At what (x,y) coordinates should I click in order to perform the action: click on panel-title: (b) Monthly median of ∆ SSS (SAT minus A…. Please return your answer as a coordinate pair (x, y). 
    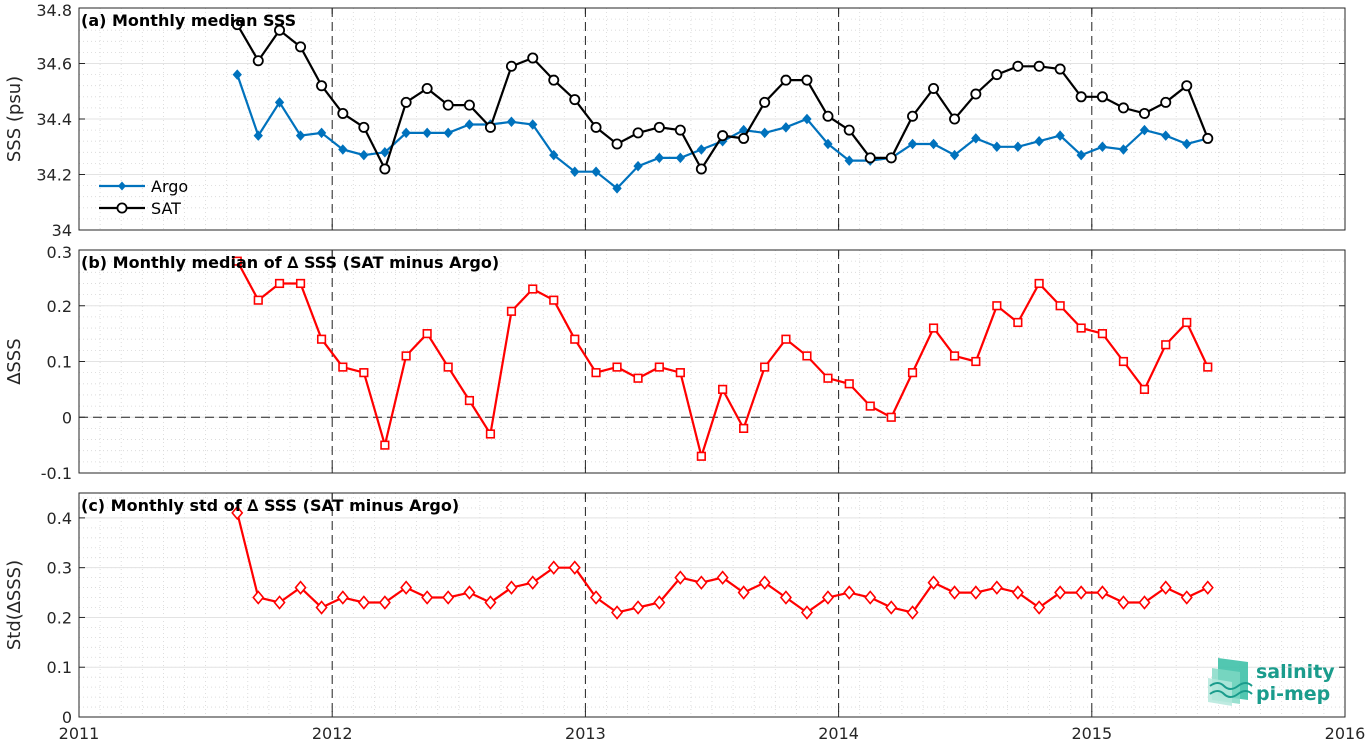
    Looking at the image, I should click on (290, 262).